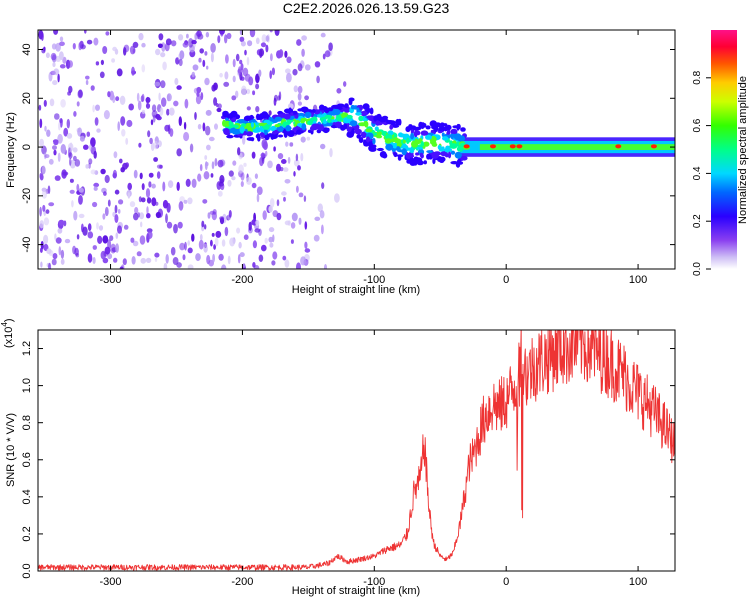  Describe the element at coordinates (27, 147) in the screenshot. I see `y-tick-label: 0` at that location.